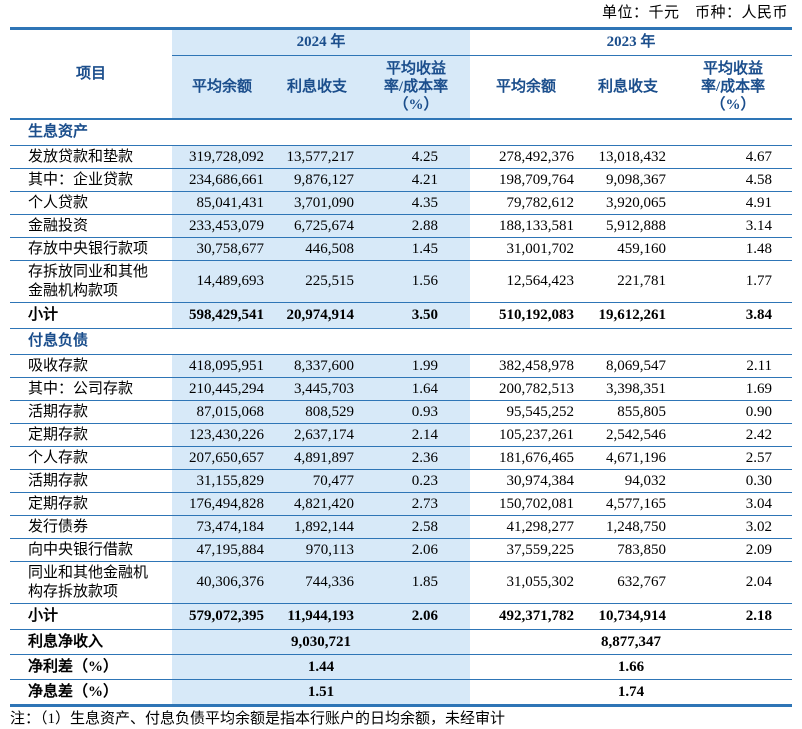 This screenshot has width=802, height=729. I want to click on cell-2024-rate: 1.64, so click(416, 389).